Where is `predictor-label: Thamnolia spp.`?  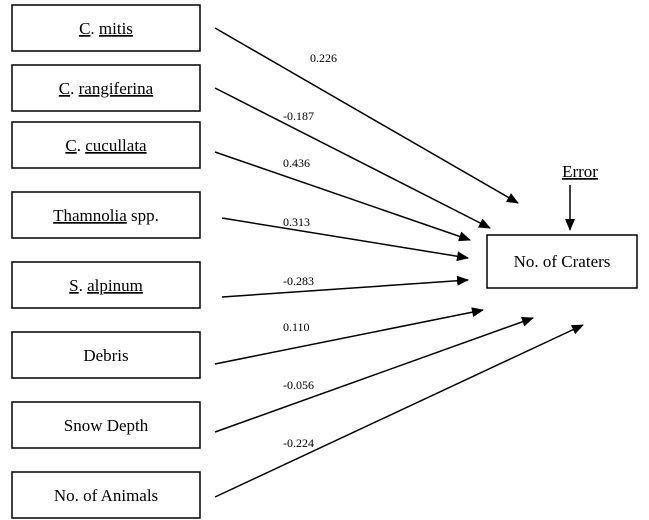
predictor-label: Thamnolia spp. is located at coordinates (106, 215).